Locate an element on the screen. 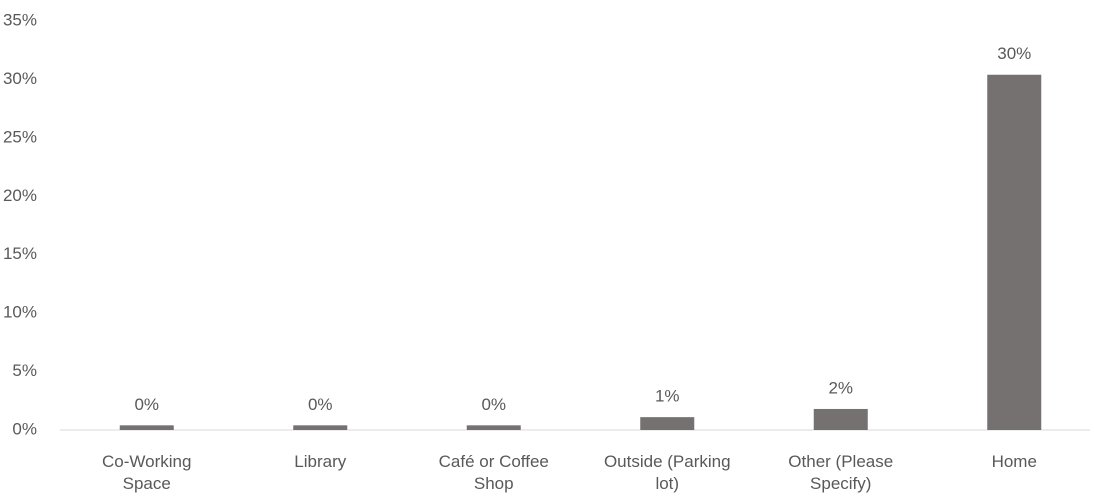  y-tick-label: 5% is located at coordinates (24, 370).